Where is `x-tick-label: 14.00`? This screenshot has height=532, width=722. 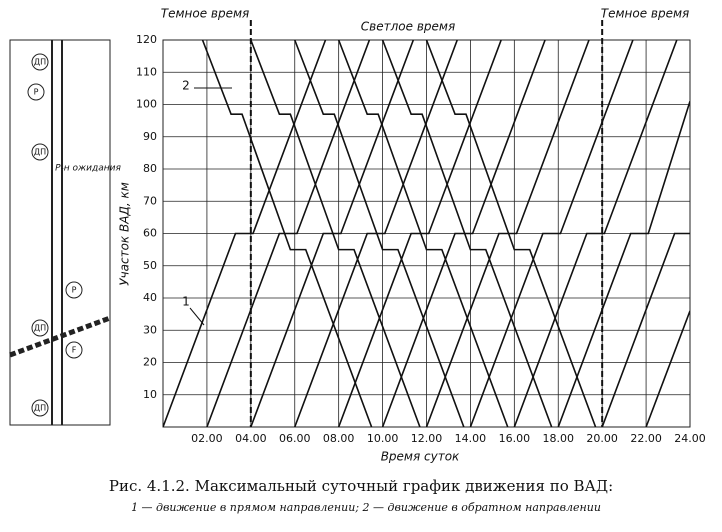 x-tick-label: 14.00 is located at coordinates (471, 438).